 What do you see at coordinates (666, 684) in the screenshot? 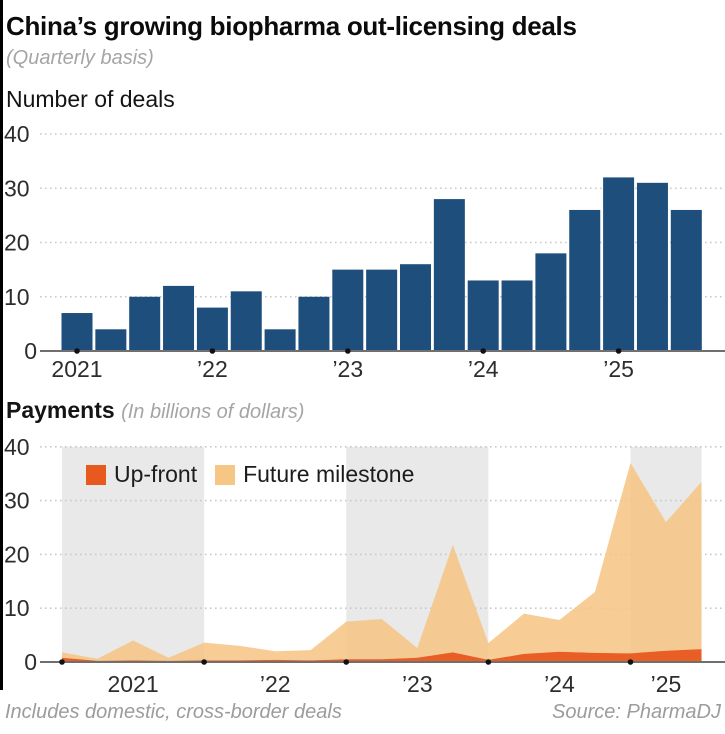
I see `payments-x-tick-label: ’25` at bounding box center [666, 684].